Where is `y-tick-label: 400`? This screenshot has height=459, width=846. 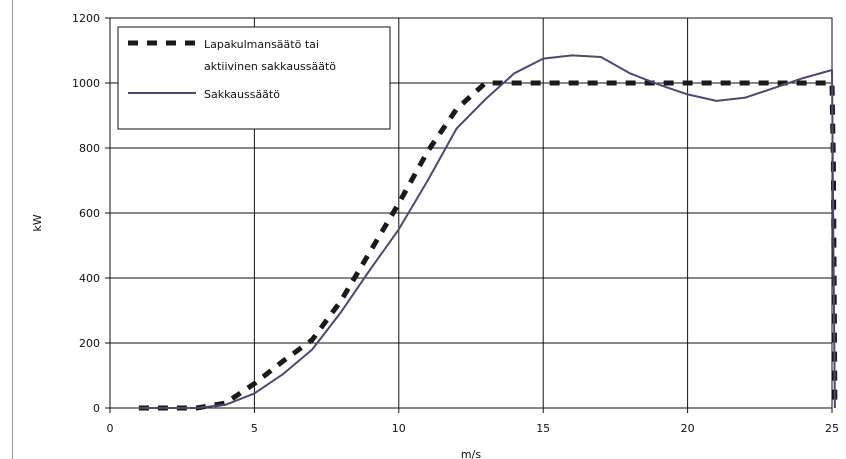 y-tick-label: 400 is located at coordinates (89, 278).